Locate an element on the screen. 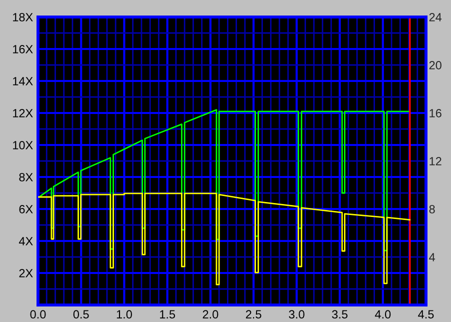 This screenshot has height=322, width=451. x-tick-label: 4.5 is located at coordinates (426, 314).